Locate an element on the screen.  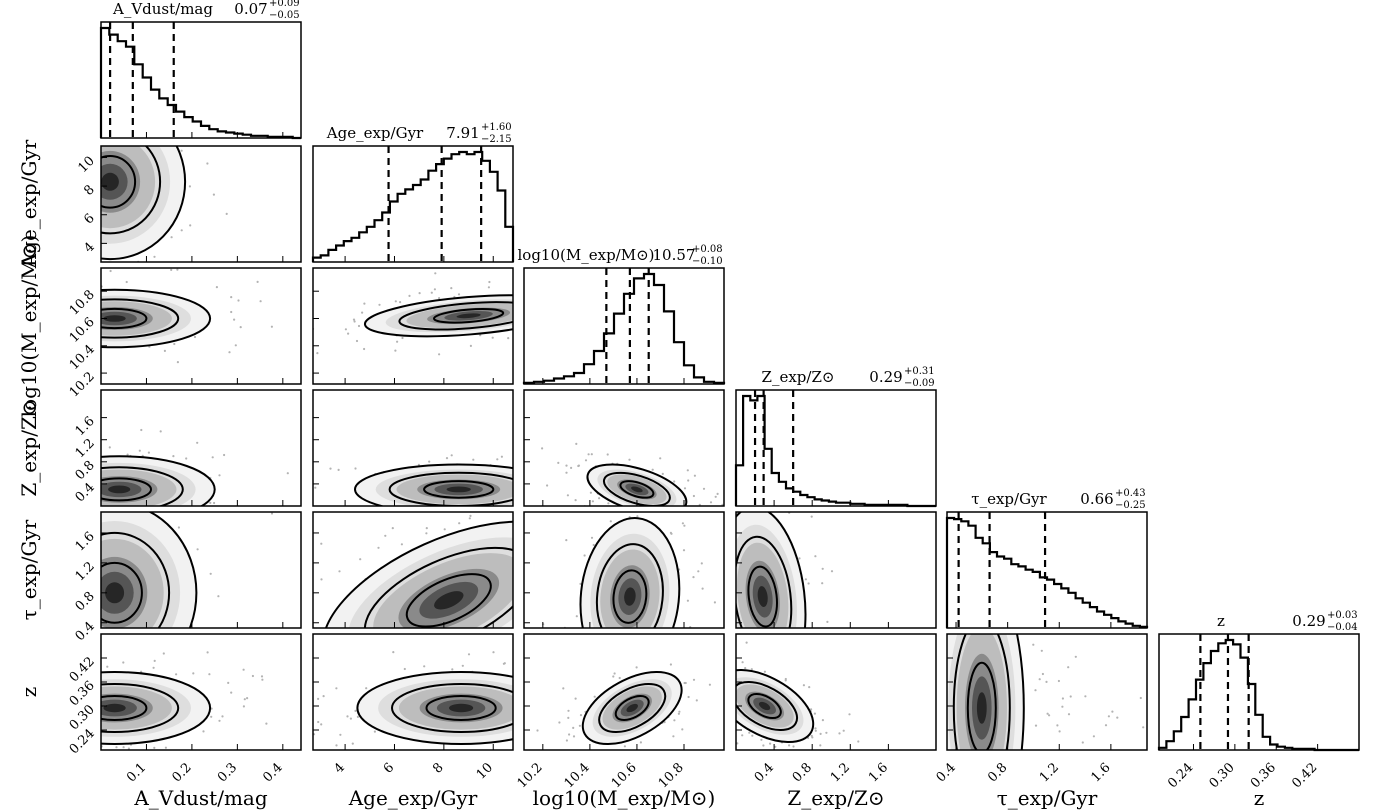
panel-minus-z: −0.04 is located at coordinates (1342, 627).